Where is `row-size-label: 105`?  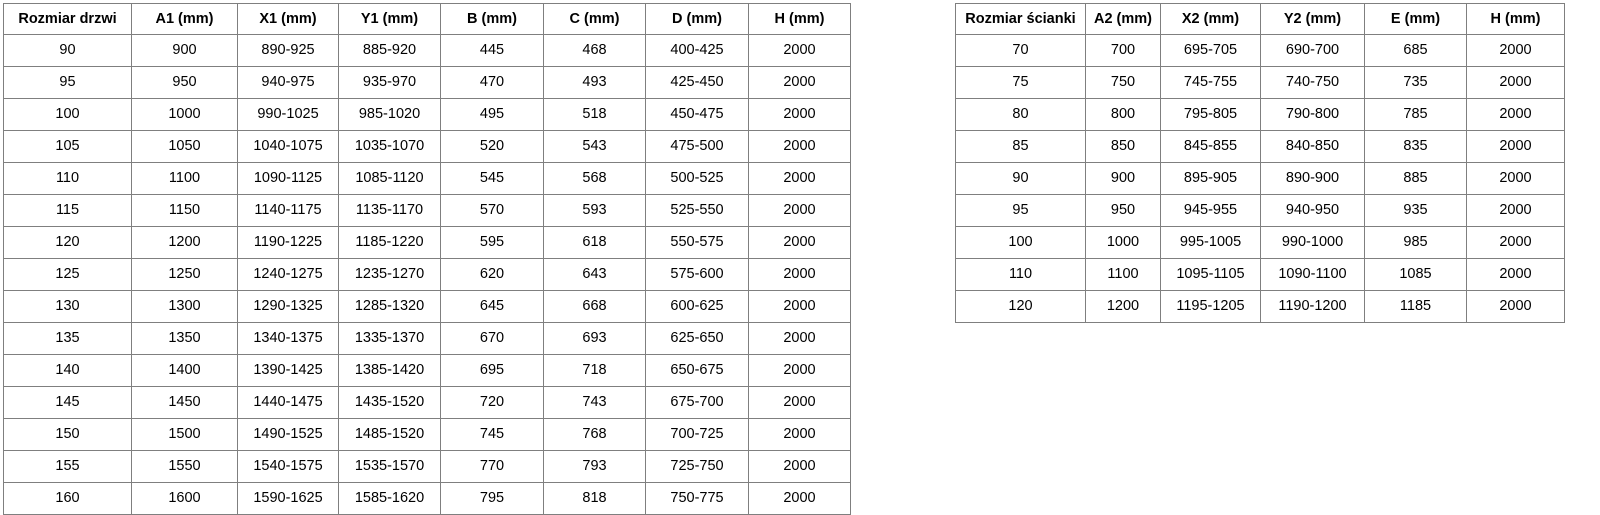
row-size-label: 105 is located at coordinates (67, 146).